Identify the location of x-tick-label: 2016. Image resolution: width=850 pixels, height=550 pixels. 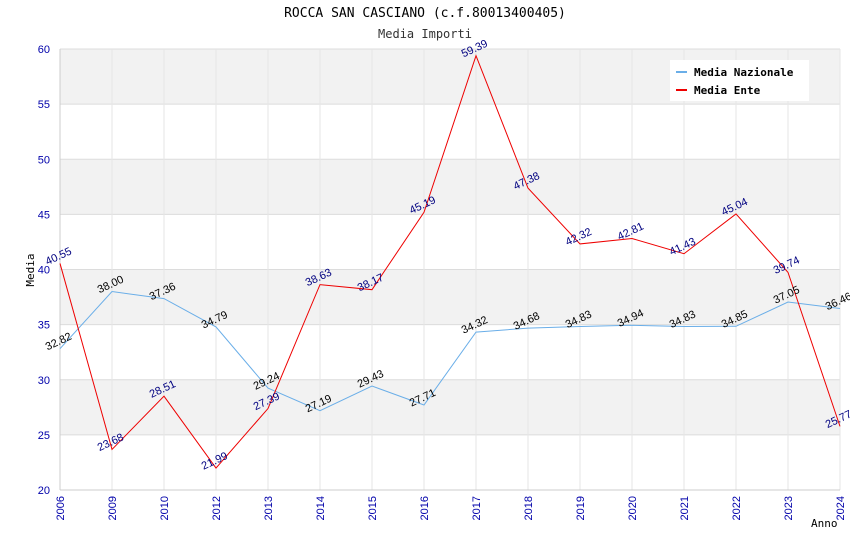
(425, 508).